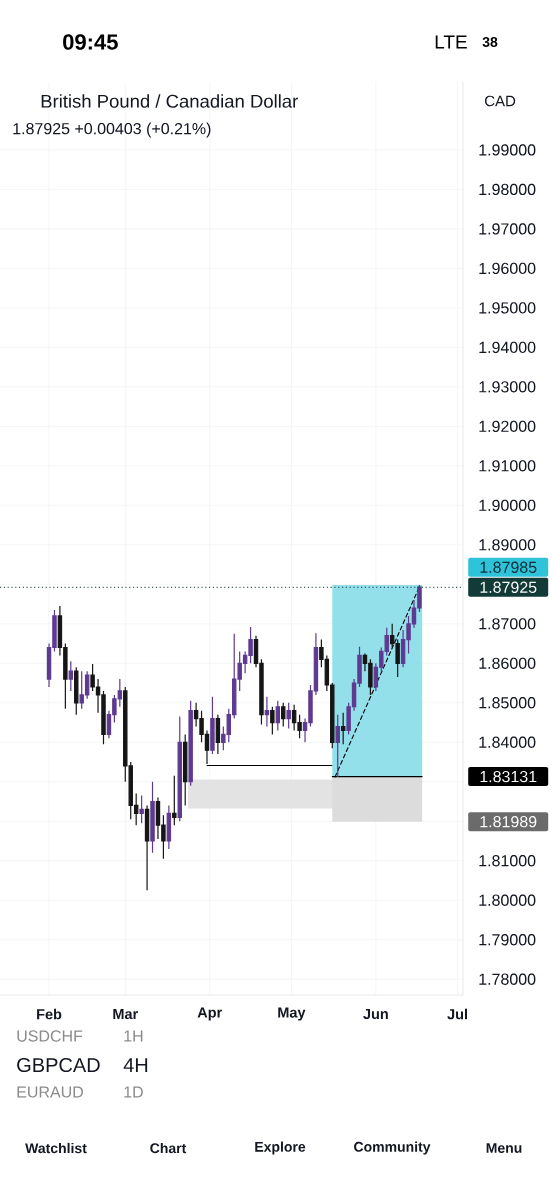 The image size is (552, 1200). I want to click on y-tick-label: 1.91000, so click(507, 466).